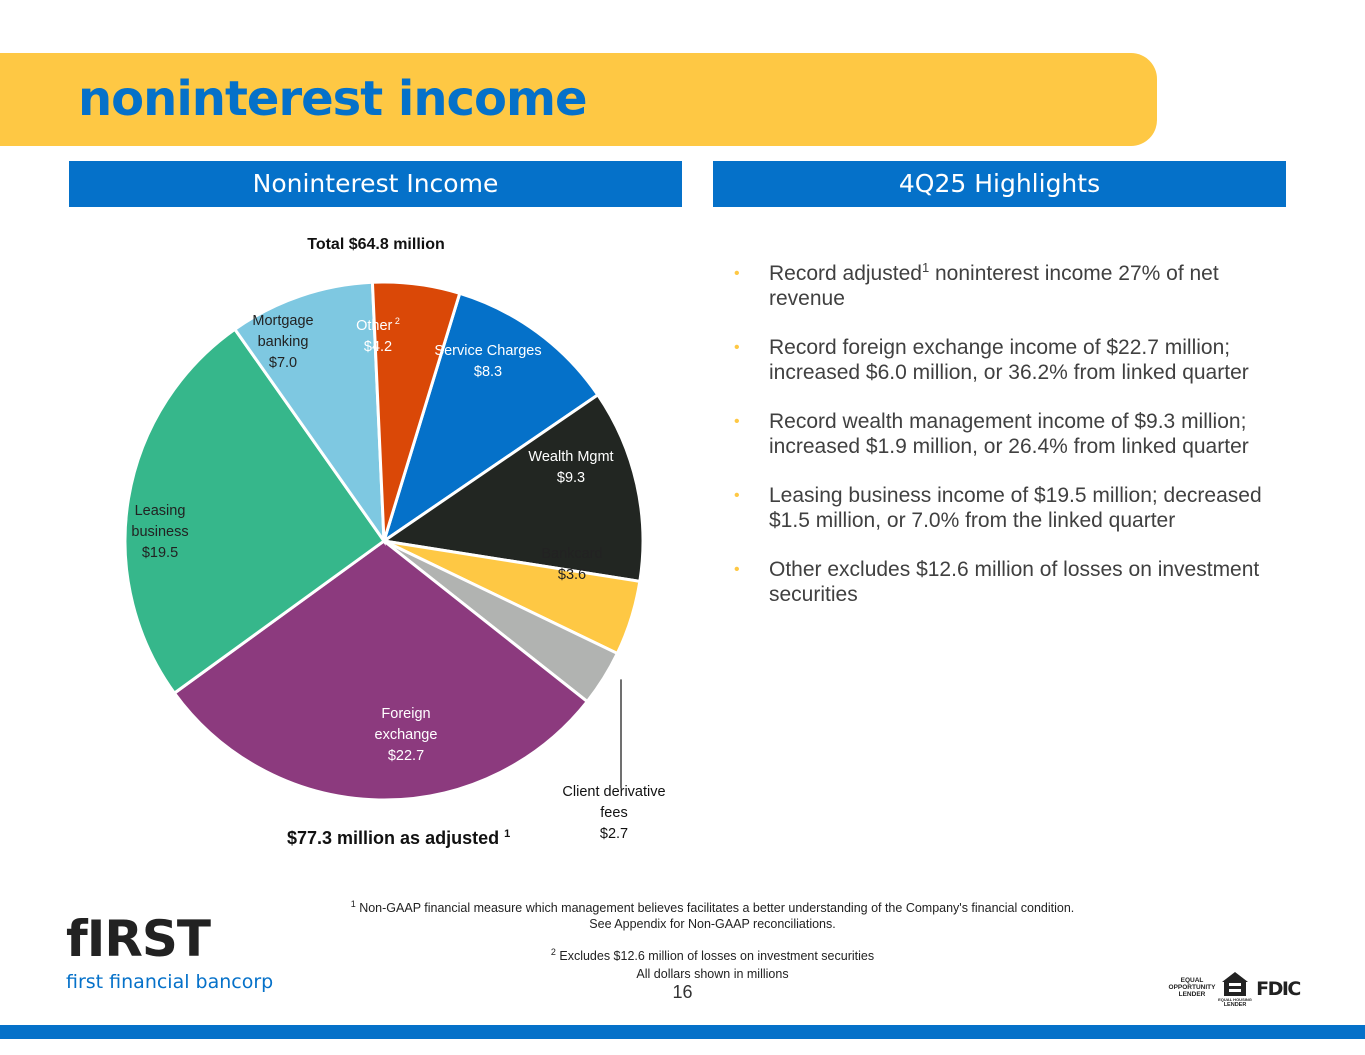 This screenshot has width=1365, height=1055. I want to click on footnote-marker: 2, so click(553, 952).